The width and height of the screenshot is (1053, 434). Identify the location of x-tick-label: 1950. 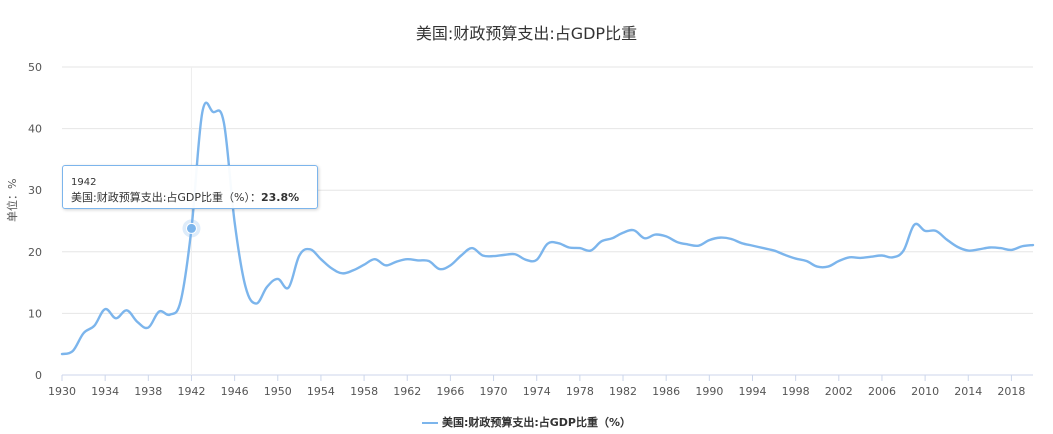
(278, 391).